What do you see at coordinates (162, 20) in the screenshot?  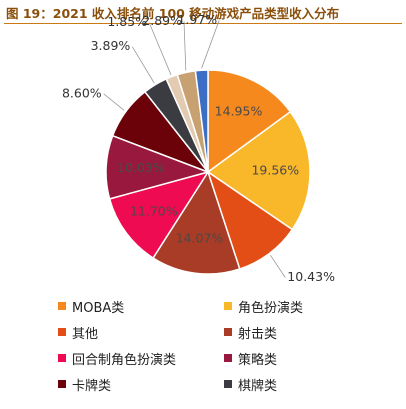 I see `data-label-10: 2.89%` at bounding box center [162, 20].